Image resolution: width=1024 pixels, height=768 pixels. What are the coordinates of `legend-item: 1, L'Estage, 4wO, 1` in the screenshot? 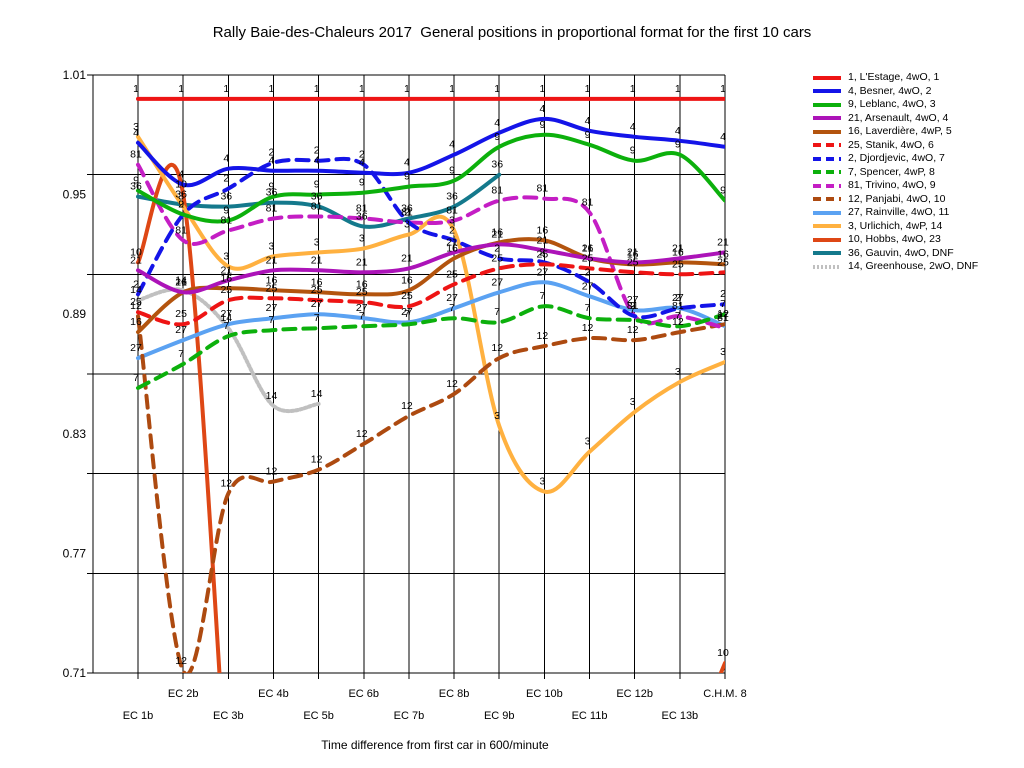 It's located at (895, 78).